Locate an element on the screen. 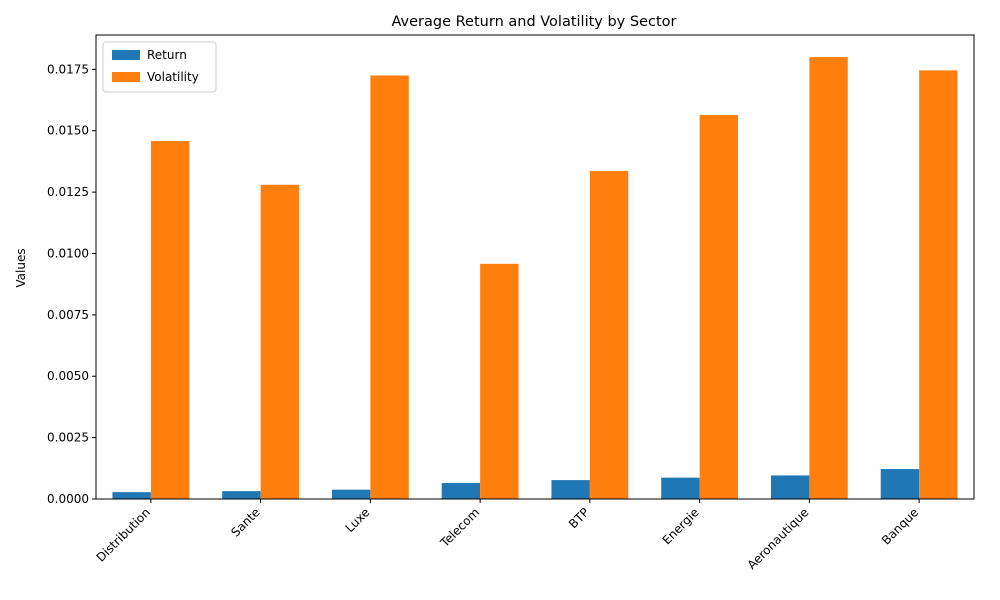 This screenshot has height=600, width=1000. bar-volatility-aeronautique is located at coordinates (828, 278).